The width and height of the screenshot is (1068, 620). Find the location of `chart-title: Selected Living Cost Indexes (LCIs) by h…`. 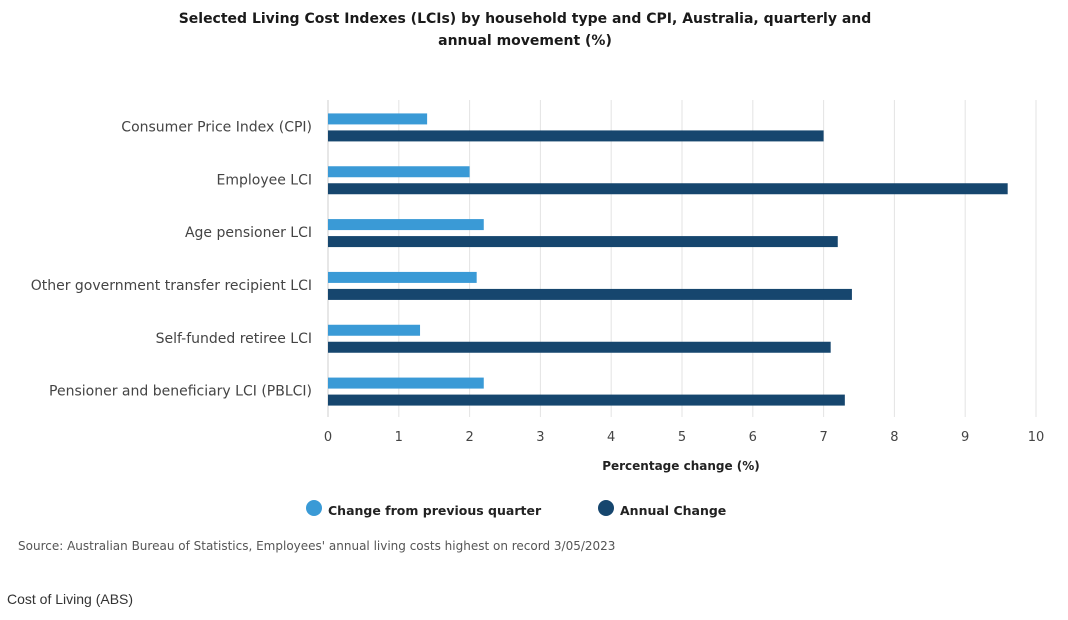

chart-title: Selected Living Cost Indexes (LCIs) by h… is located at coordinates (525, 30).